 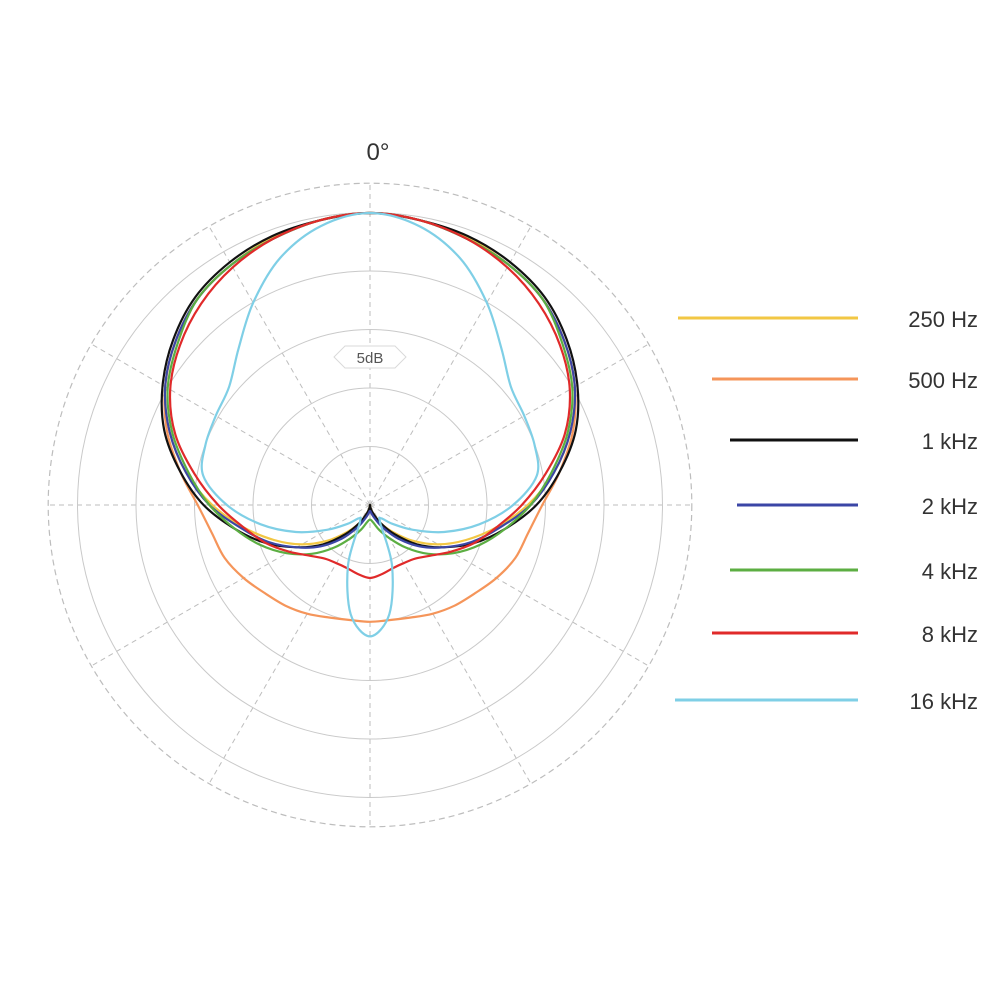 I want to click on scale-badge-shape, so click(x=370, y=357).